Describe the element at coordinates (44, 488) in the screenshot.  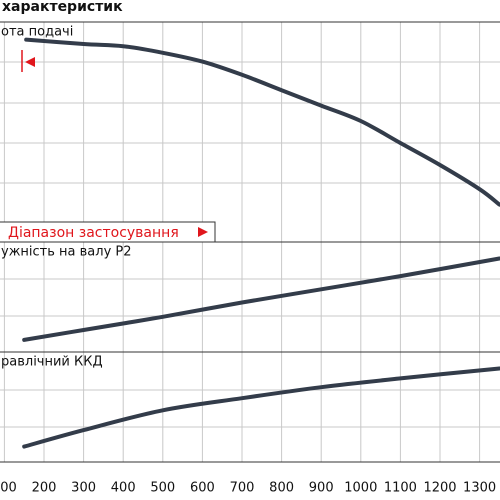
I see `x-tick-label: 200` at that location.